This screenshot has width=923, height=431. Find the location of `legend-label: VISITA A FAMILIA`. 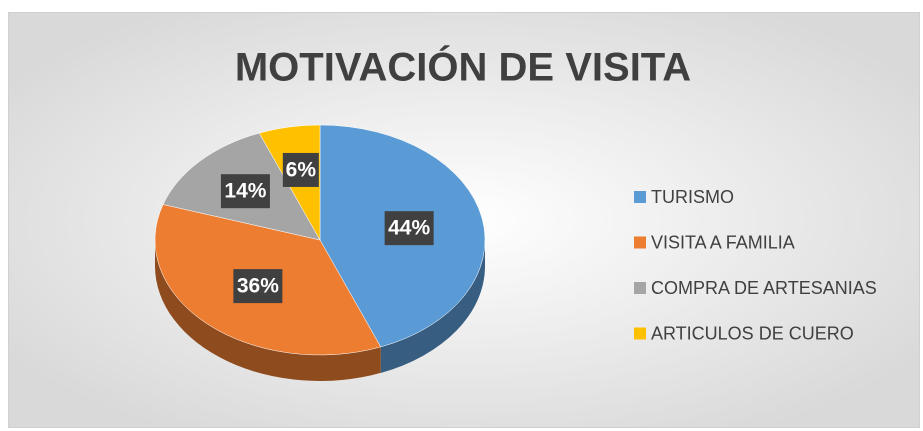

legend-label: VISITA A FAMILIA is located at coordinates (723, 242).